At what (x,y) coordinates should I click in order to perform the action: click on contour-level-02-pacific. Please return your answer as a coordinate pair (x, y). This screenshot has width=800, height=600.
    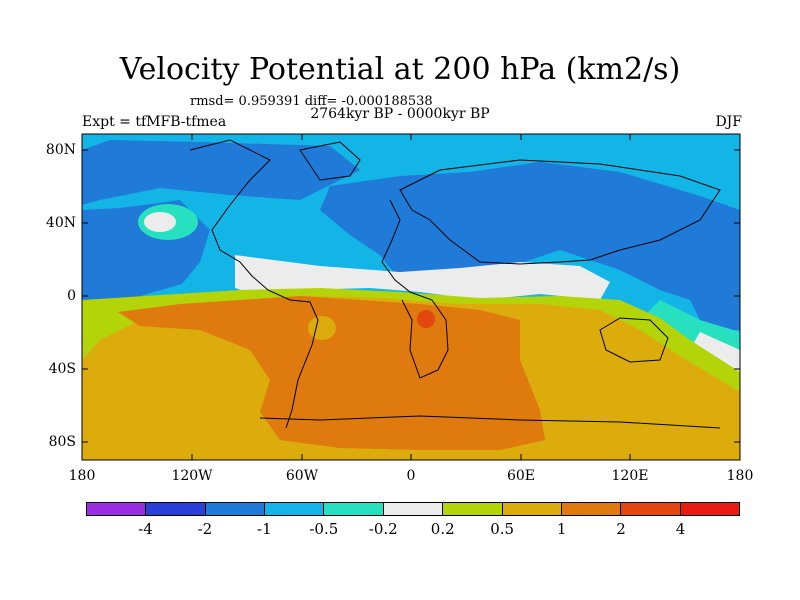
    Looking at the image, I should click on (160, 222).